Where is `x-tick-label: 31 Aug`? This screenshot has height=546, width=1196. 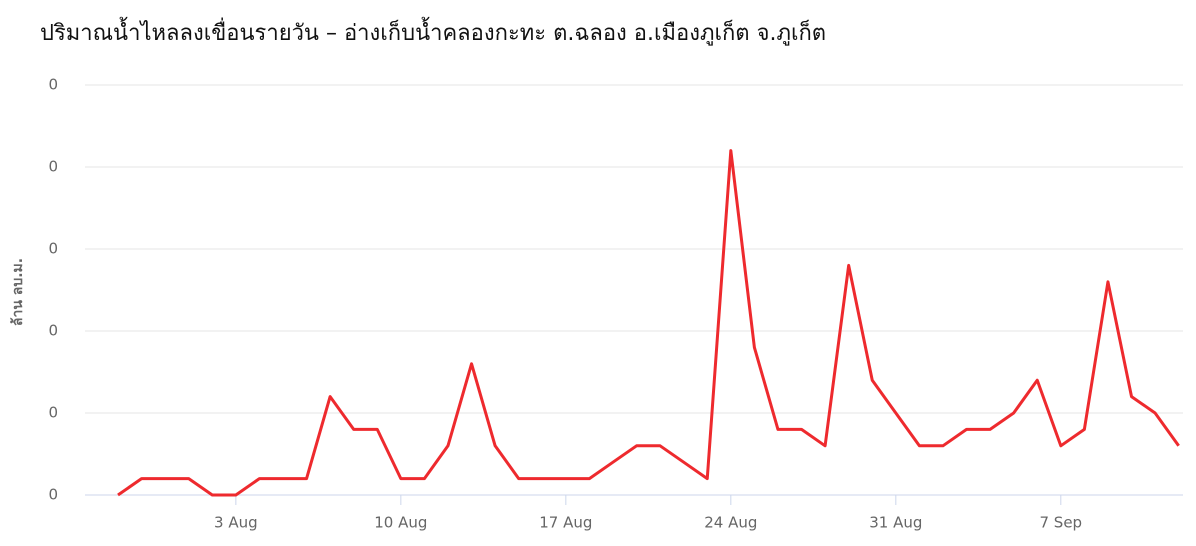 x-tick-label: 31 Aug is located at coordinates (895, 523).